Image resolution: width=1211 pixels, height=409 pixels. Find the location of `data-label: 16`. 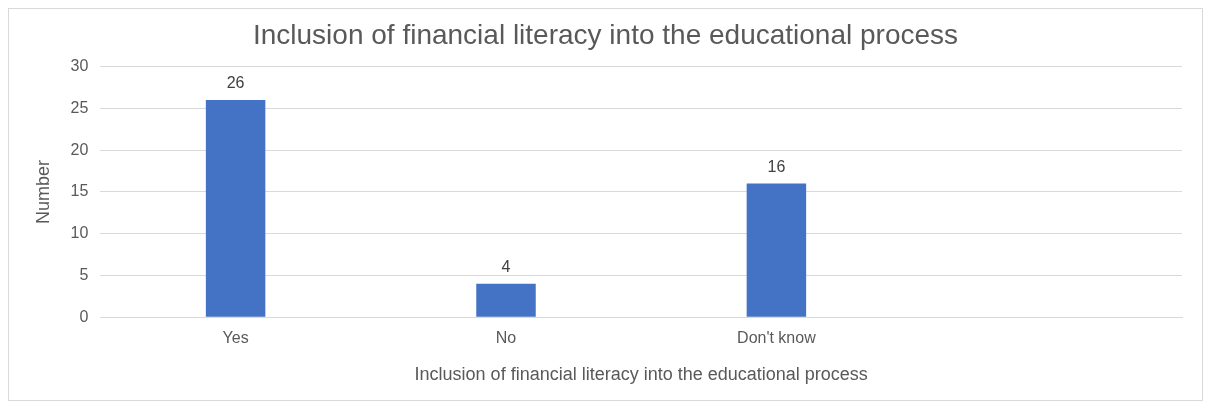

data-label: 16 is located at coordinates (776, 166).